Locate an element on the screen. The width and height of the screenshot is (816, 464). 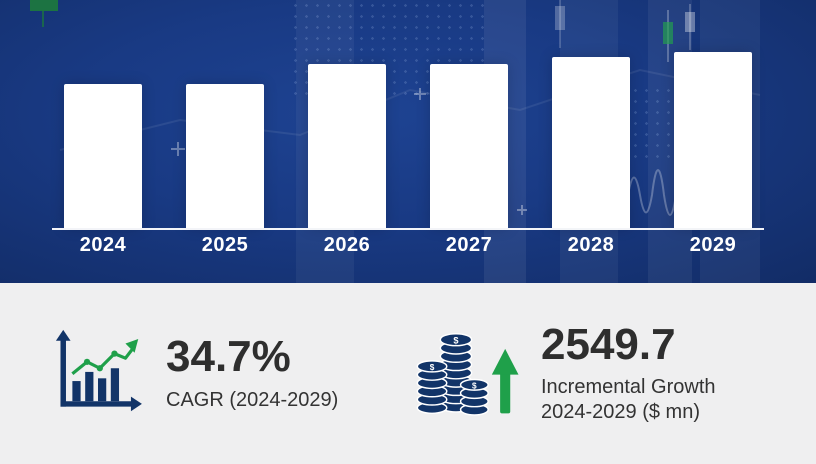
chart-bar-2024 is located at coordinates (103, 156).